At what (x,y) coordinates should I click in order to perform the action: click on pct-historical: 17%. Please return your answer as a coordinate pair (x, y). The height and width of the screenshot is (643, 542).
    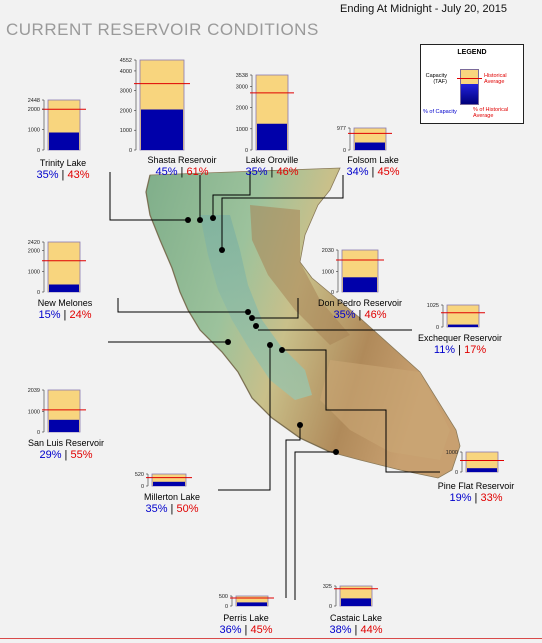
    Looking at the image, I should click on (475, 350).